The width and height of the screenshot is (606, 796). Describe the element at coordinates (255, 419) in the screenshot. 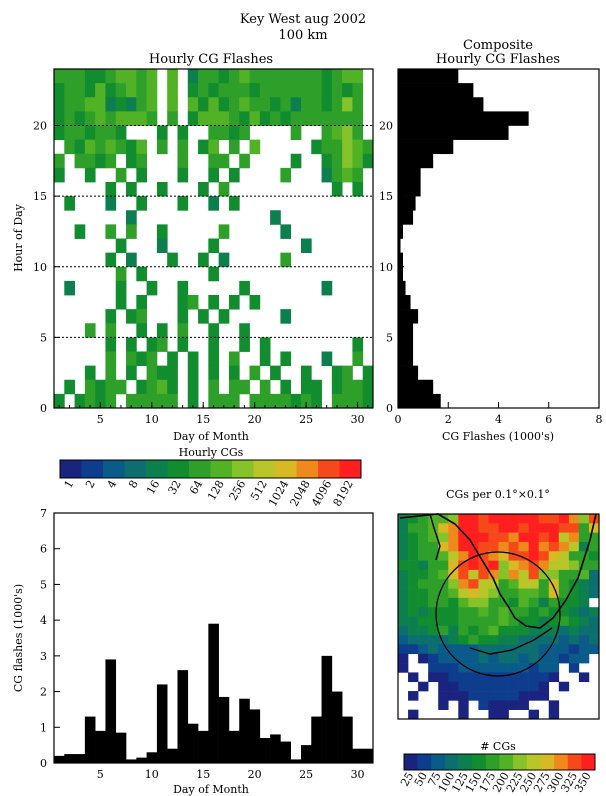

I see `heatmap-xtick-label: 20` at that location.